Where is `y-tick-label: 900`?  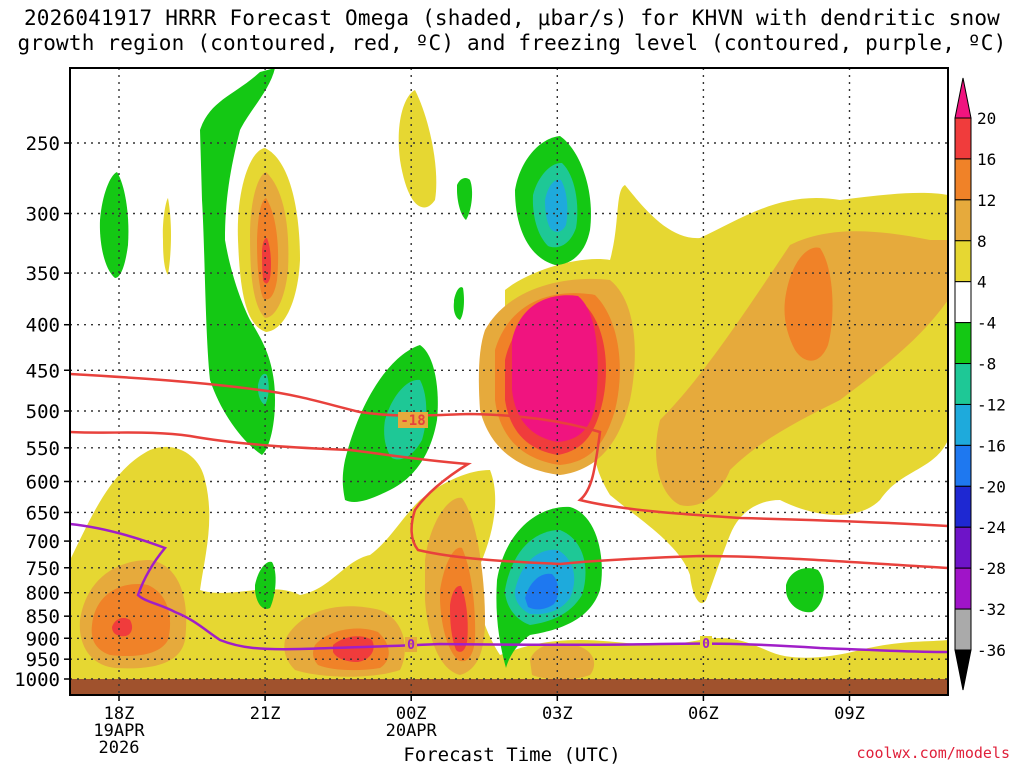
y-tick-label: 900 is located at coordinates (43, 639).